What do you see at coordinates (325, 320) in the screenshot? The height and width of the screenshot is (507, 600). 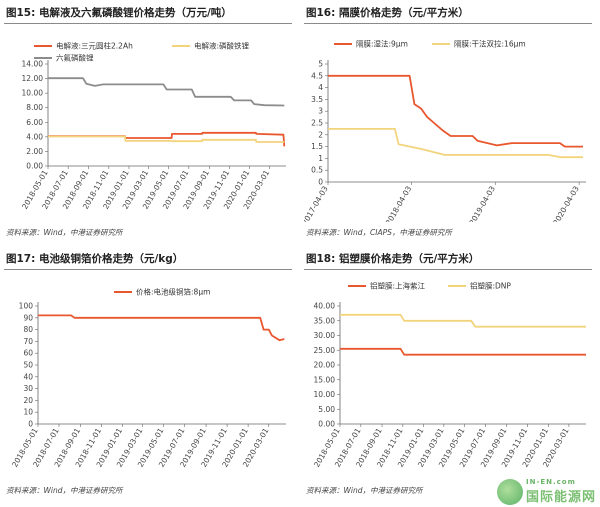 I see `y-tick-label: 35.00` at bounding box center [325, 320].